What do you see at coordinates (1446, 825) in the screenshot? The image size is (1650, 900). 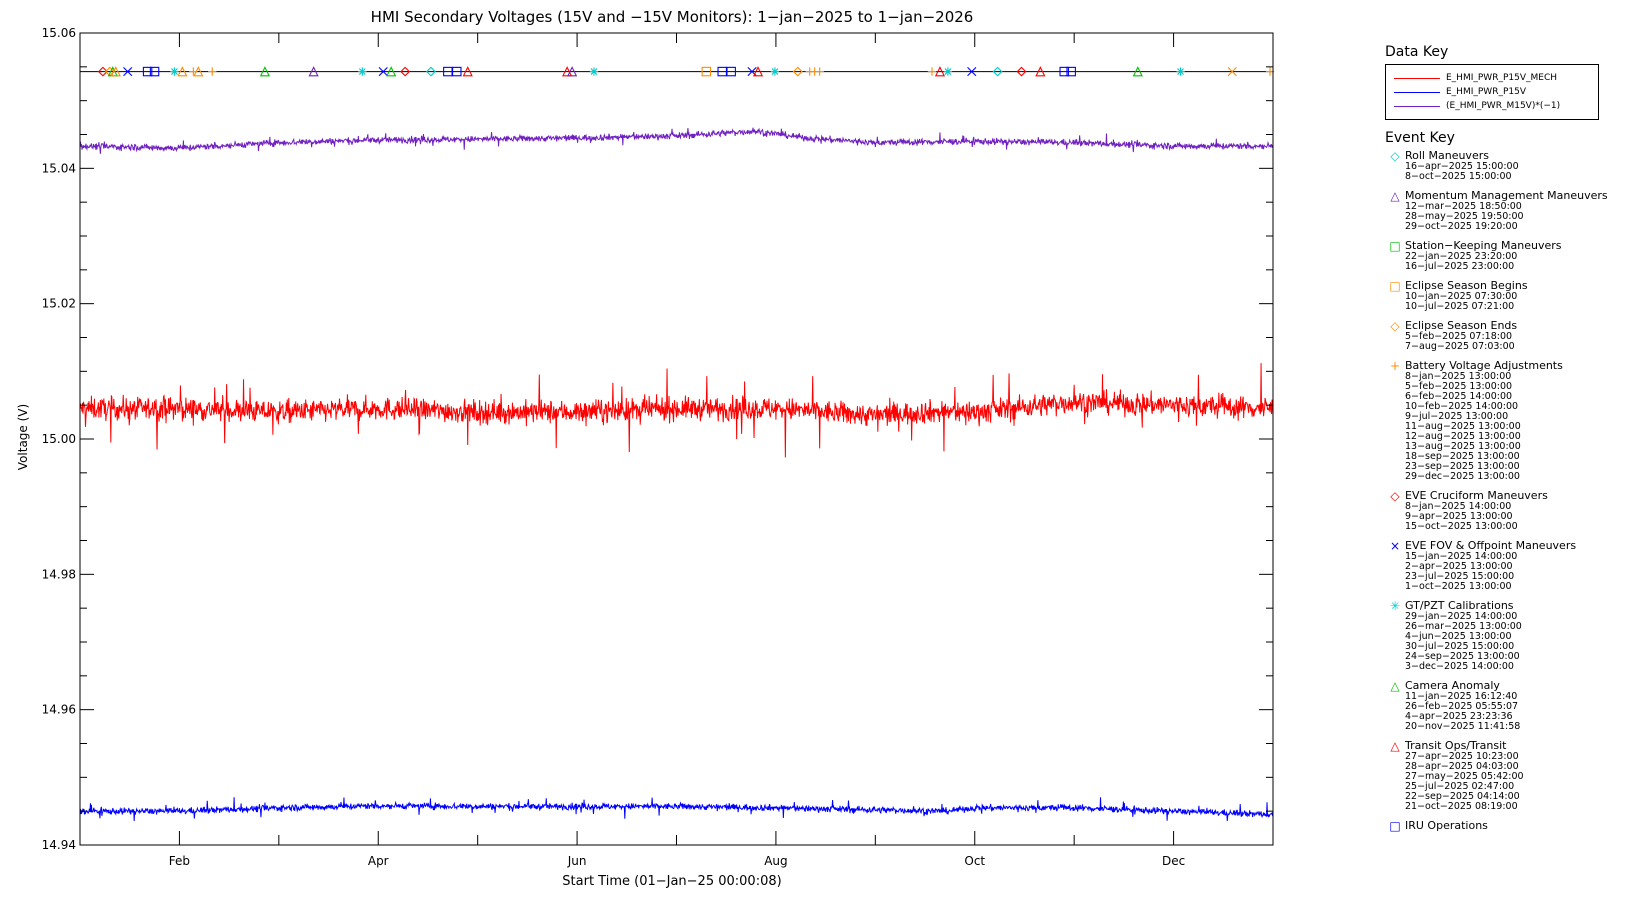 I see `event-name: IRU Operations` at bounding box center [1446, 825].